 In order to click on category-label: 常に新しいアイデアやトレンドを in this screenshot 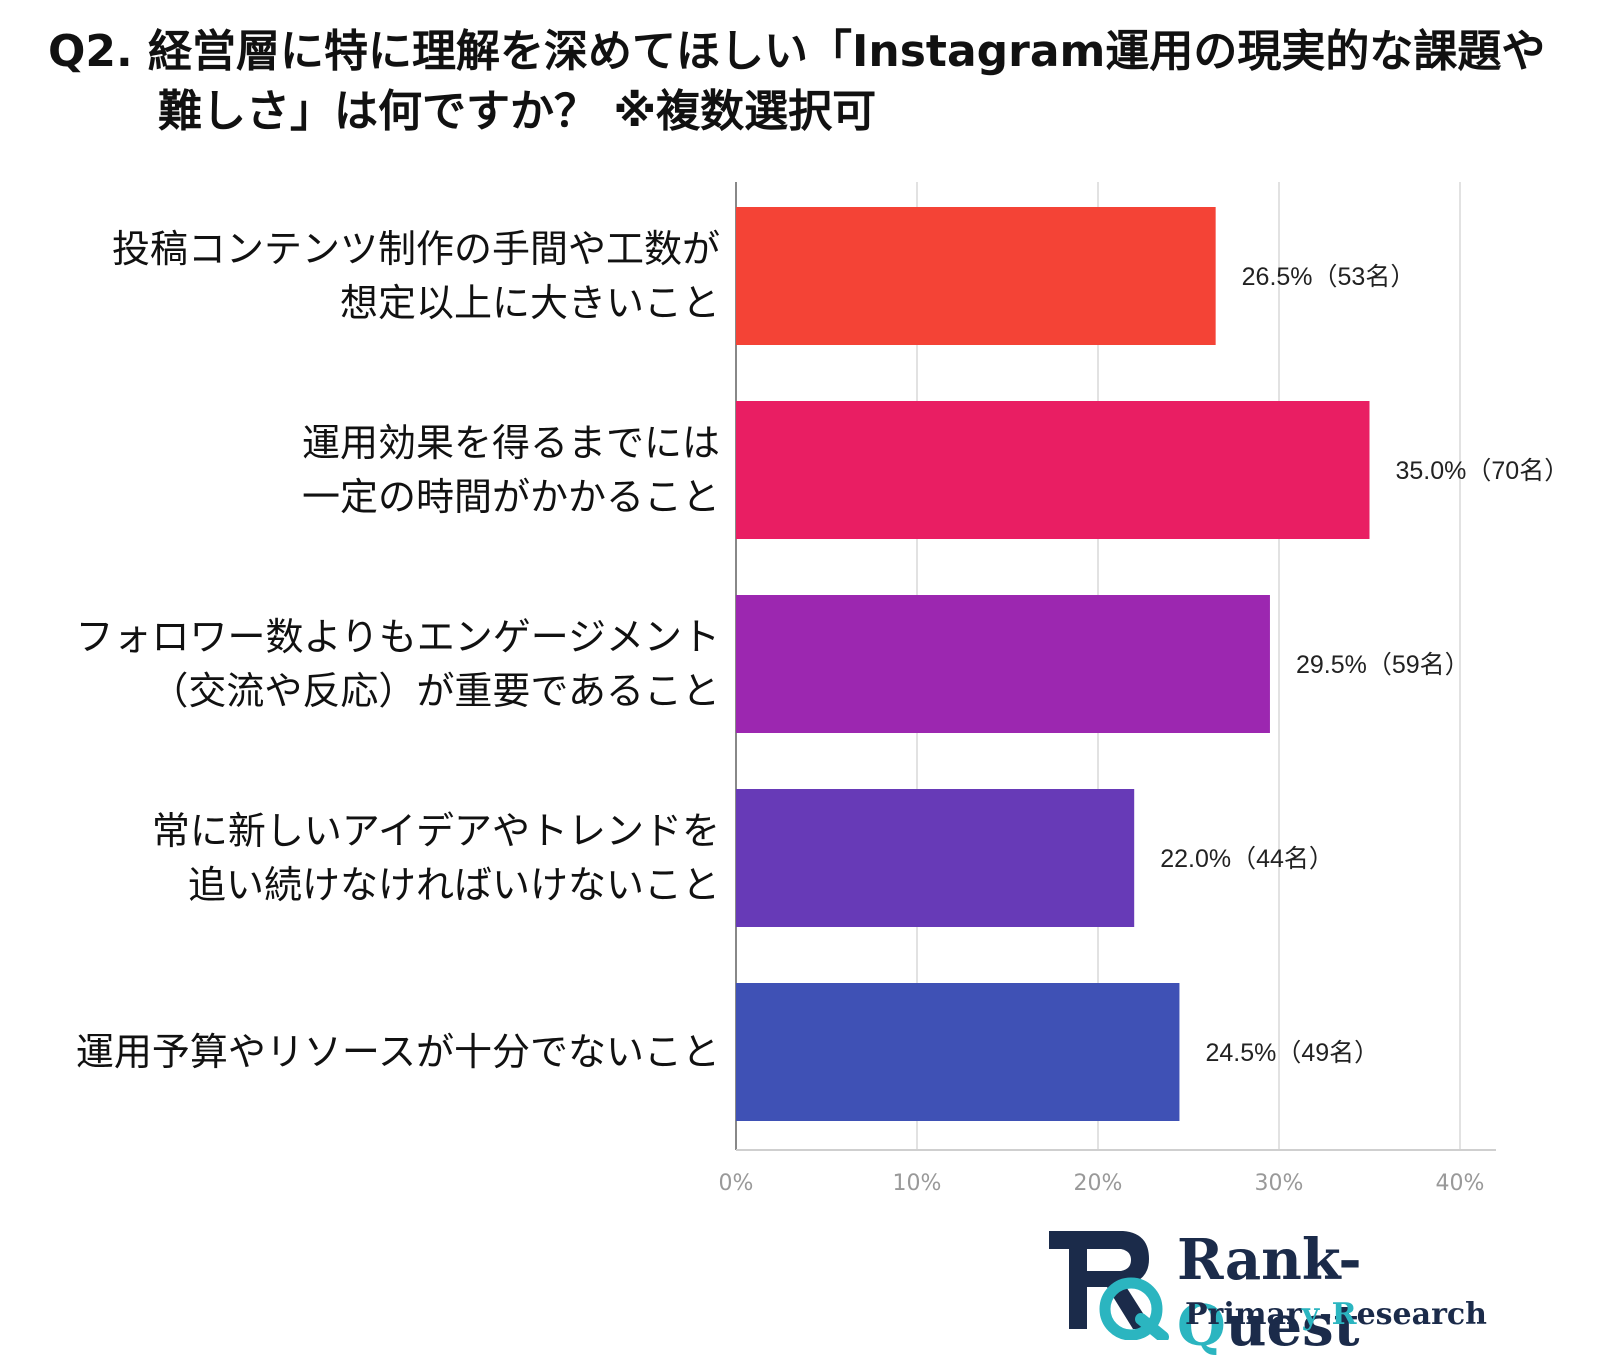, I will do `click(436, 831)`.